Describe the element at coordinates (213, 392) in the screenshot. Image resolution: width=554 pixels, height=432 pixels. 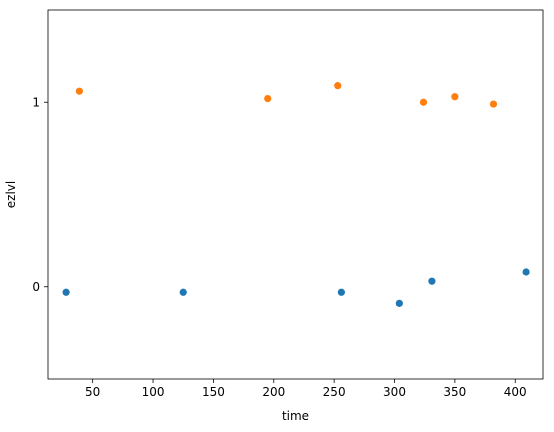
I see `x-tick-label: 150` at that location.